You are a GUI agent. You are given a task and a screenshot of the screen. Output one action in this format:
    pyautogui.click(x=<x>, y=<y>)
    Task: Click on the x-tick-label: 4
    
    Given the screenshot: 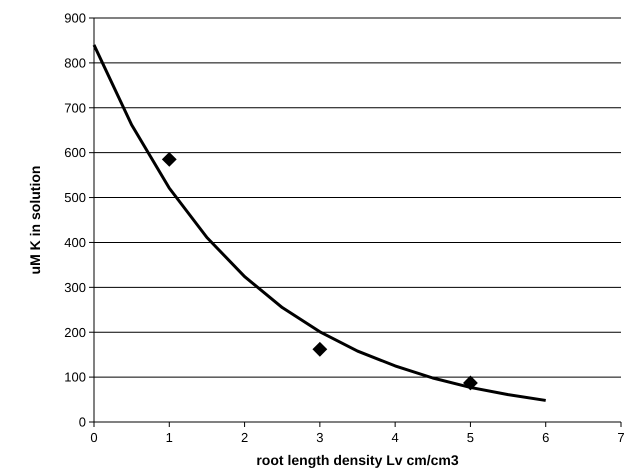 What is the action you would take?
    pyautogui.click(x=395, y=437)
    